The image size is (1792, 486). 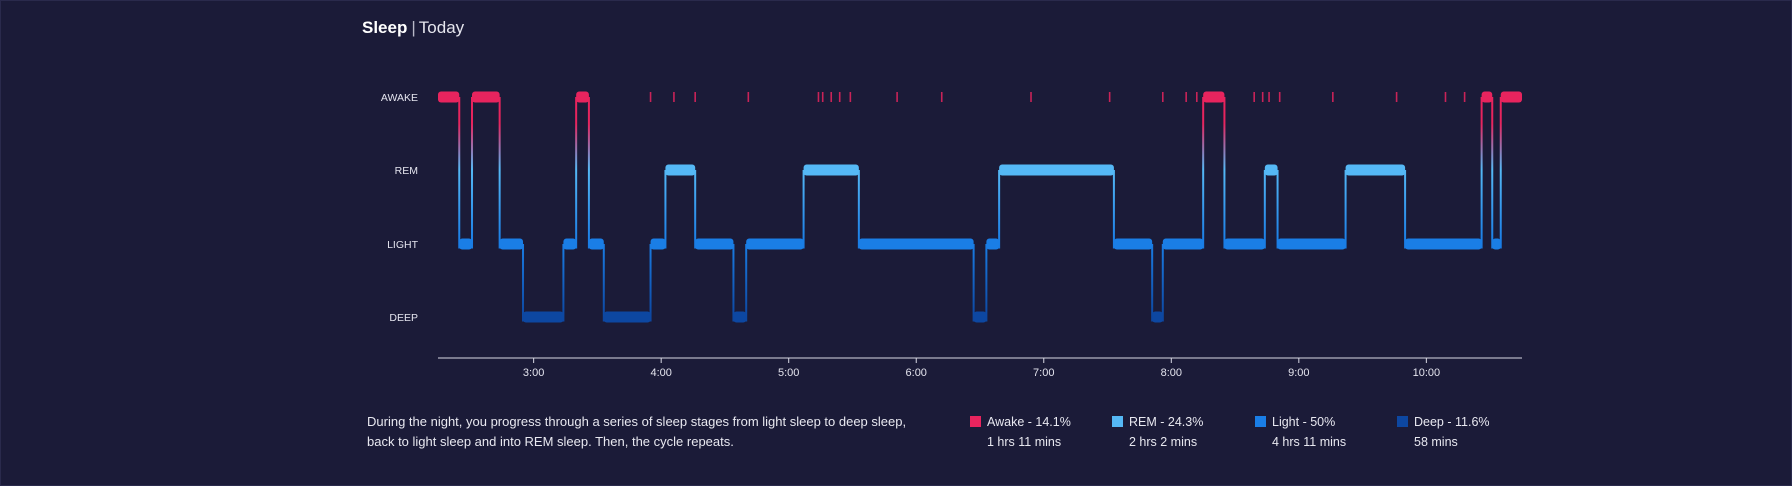 What do you see at coordinates (1402, 421) in the screenshot?
I see `legend-swatch-deep` at bounding box center [1402, 421].